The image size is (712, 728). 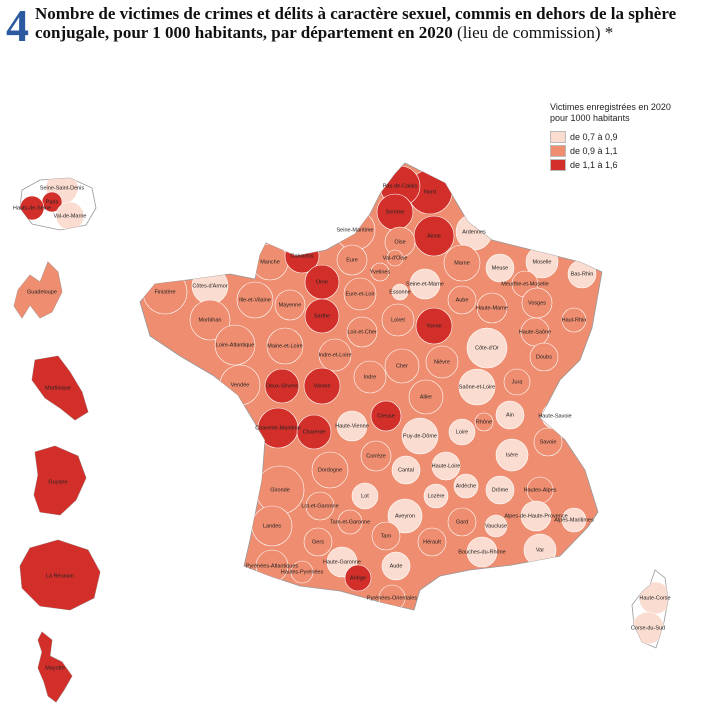 What do you see at coordinates (270, 262) in the screenshot?
I see `department-label: Manche` at bounding box center [270, 262].